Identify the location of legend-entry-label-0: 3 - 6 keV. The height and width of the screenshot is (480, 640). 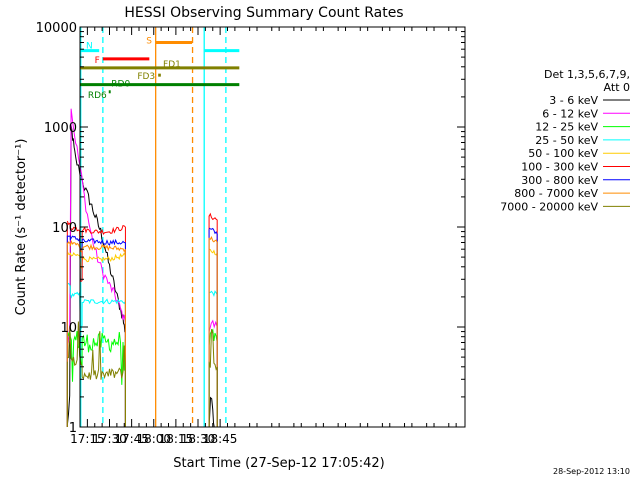
(573, 100).